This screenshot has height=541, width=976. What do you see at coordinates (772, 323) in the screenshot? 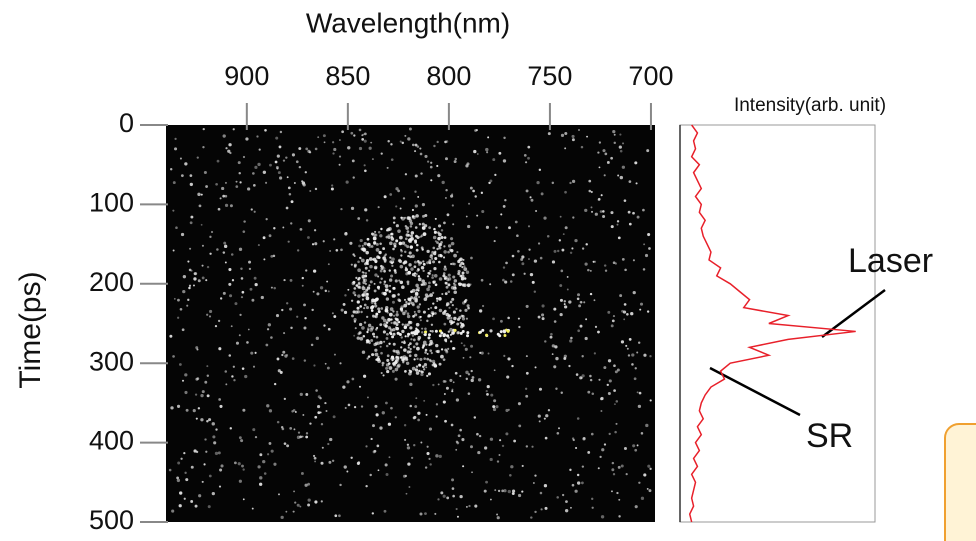
I see `intensity-line` at bounding box center [772, 323].